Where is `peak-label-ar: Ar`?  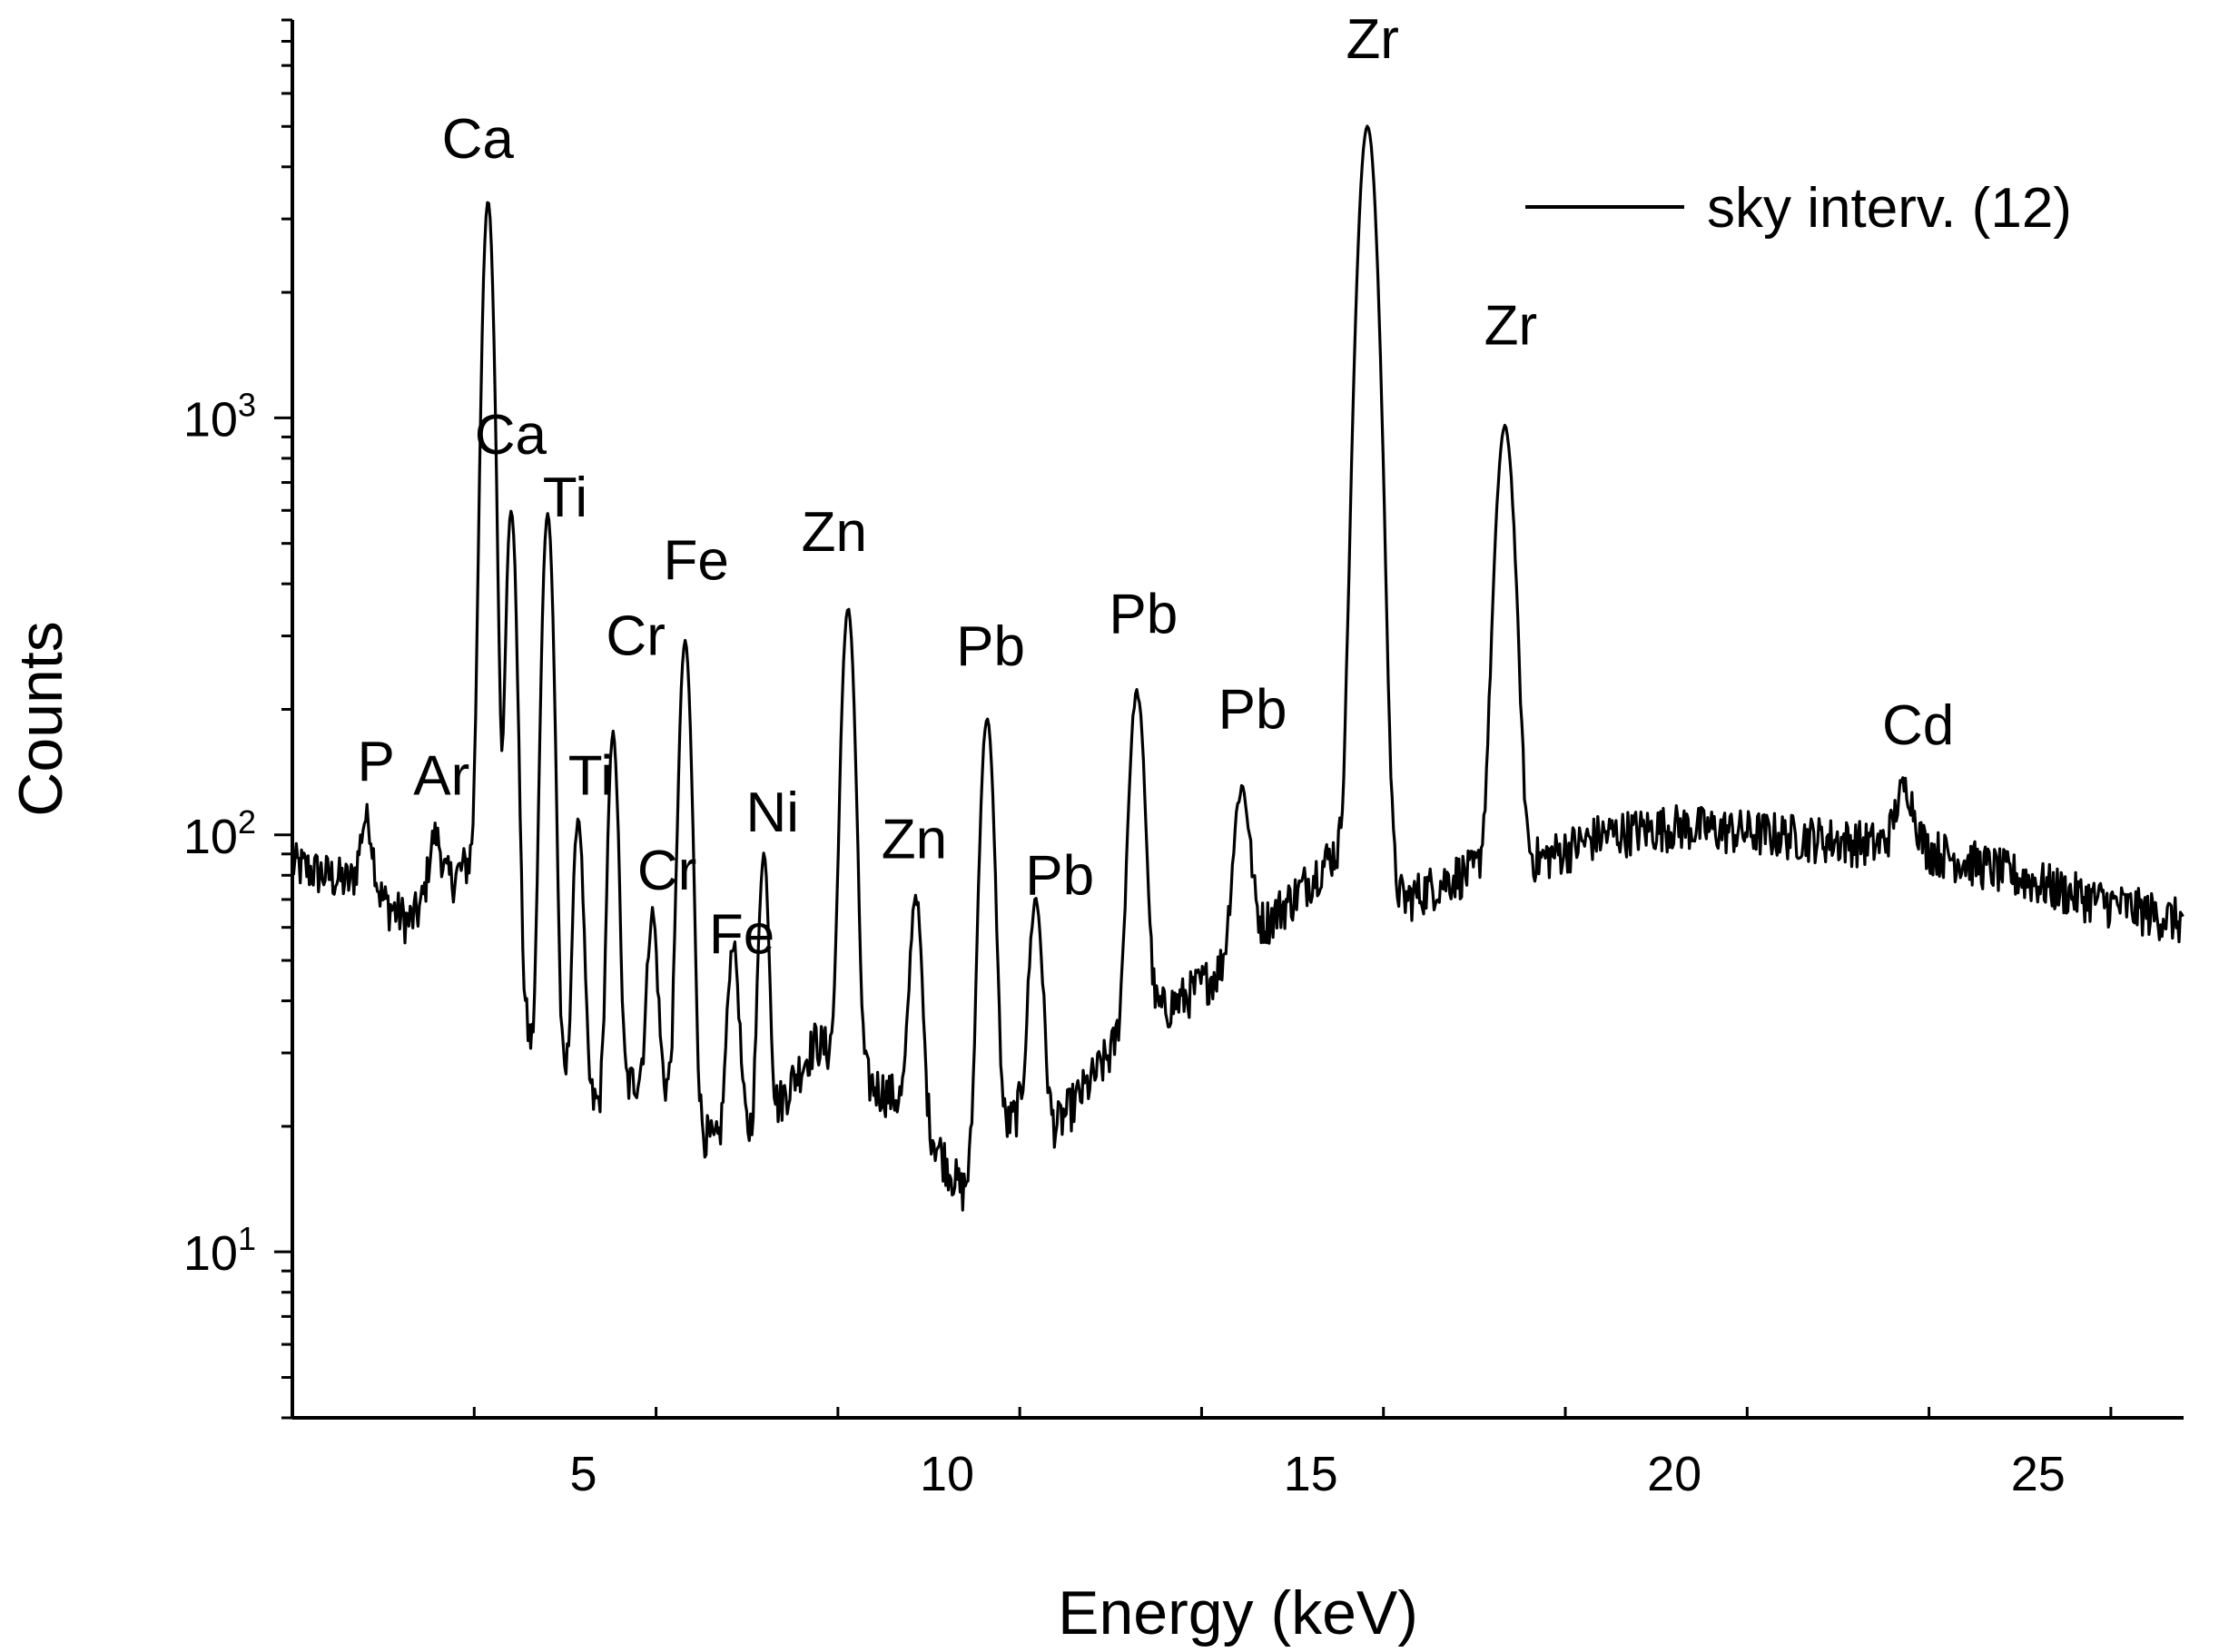
peak-label-ar: Ar is located at coordinates (441, 775).